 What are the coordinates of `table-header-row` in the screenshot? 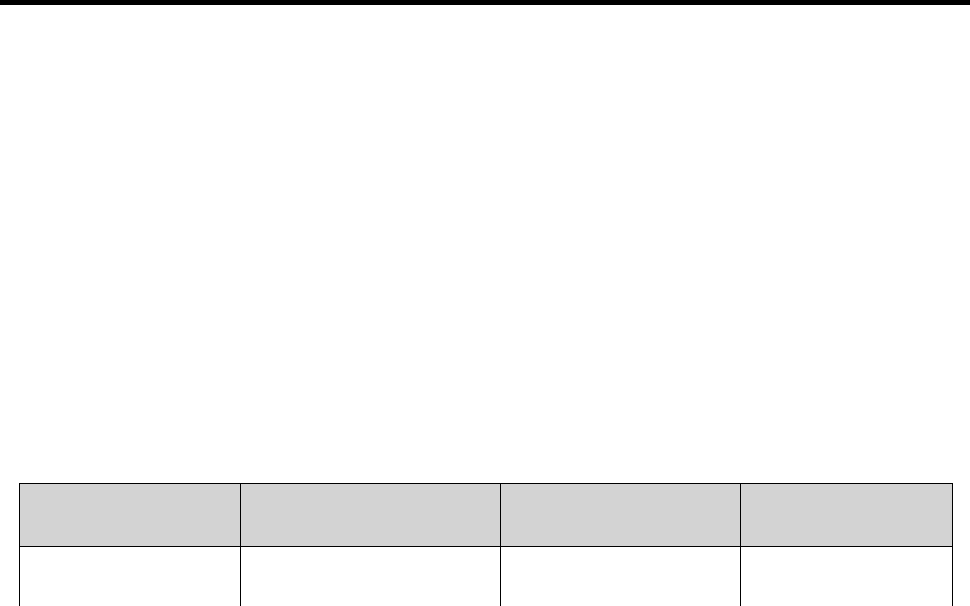 It's located at (486, 515).